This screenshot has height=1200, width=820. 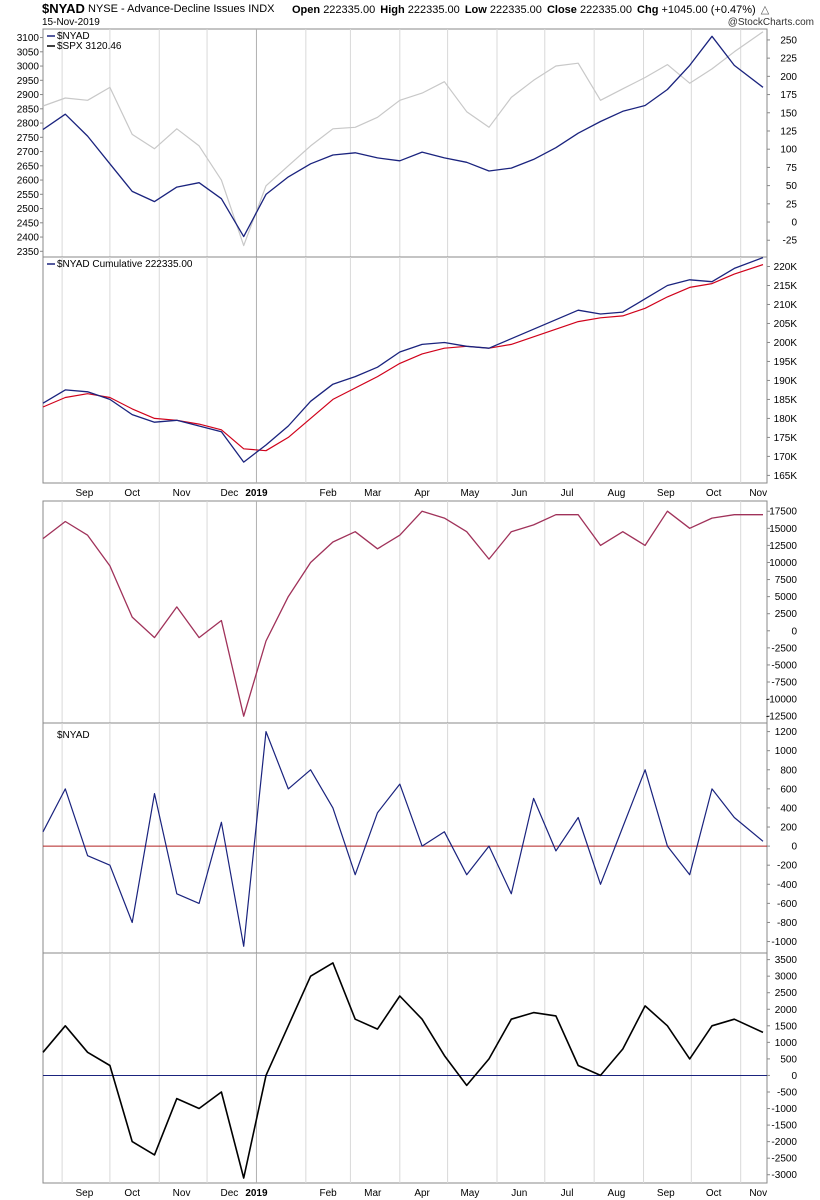 I want to click on symbol-description: NYSE - Advance-Decline Issues INDX, so click(x=181, y=9).